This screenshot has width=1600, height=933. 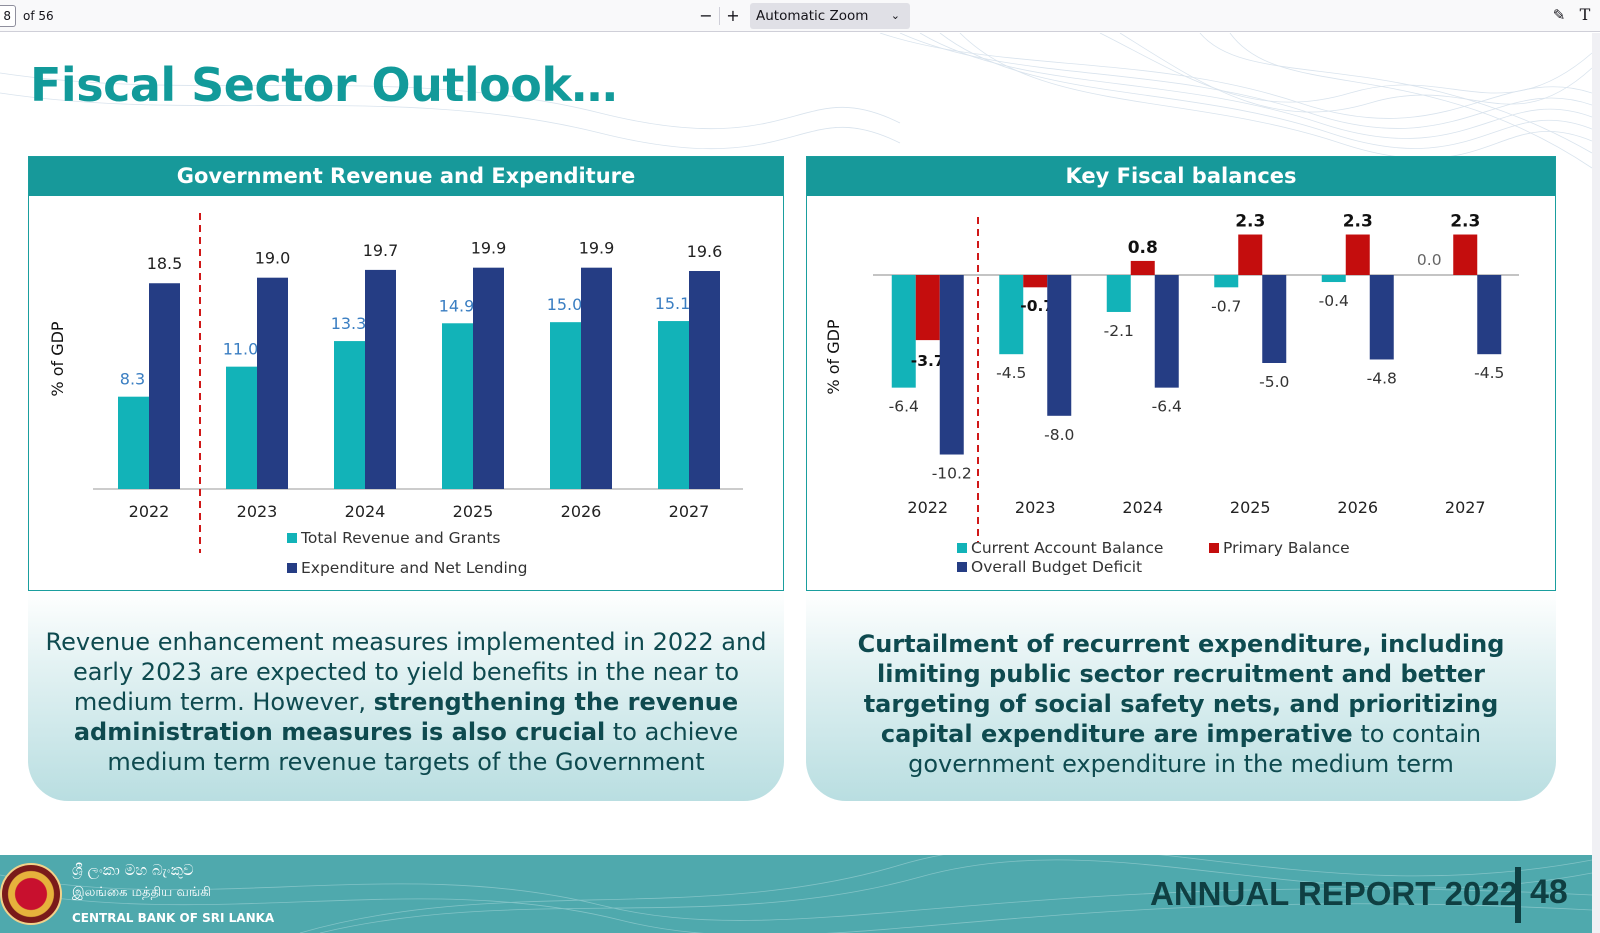 I want to click on legend-label: Total Revenue and Grants, so click(x=400, y=538).